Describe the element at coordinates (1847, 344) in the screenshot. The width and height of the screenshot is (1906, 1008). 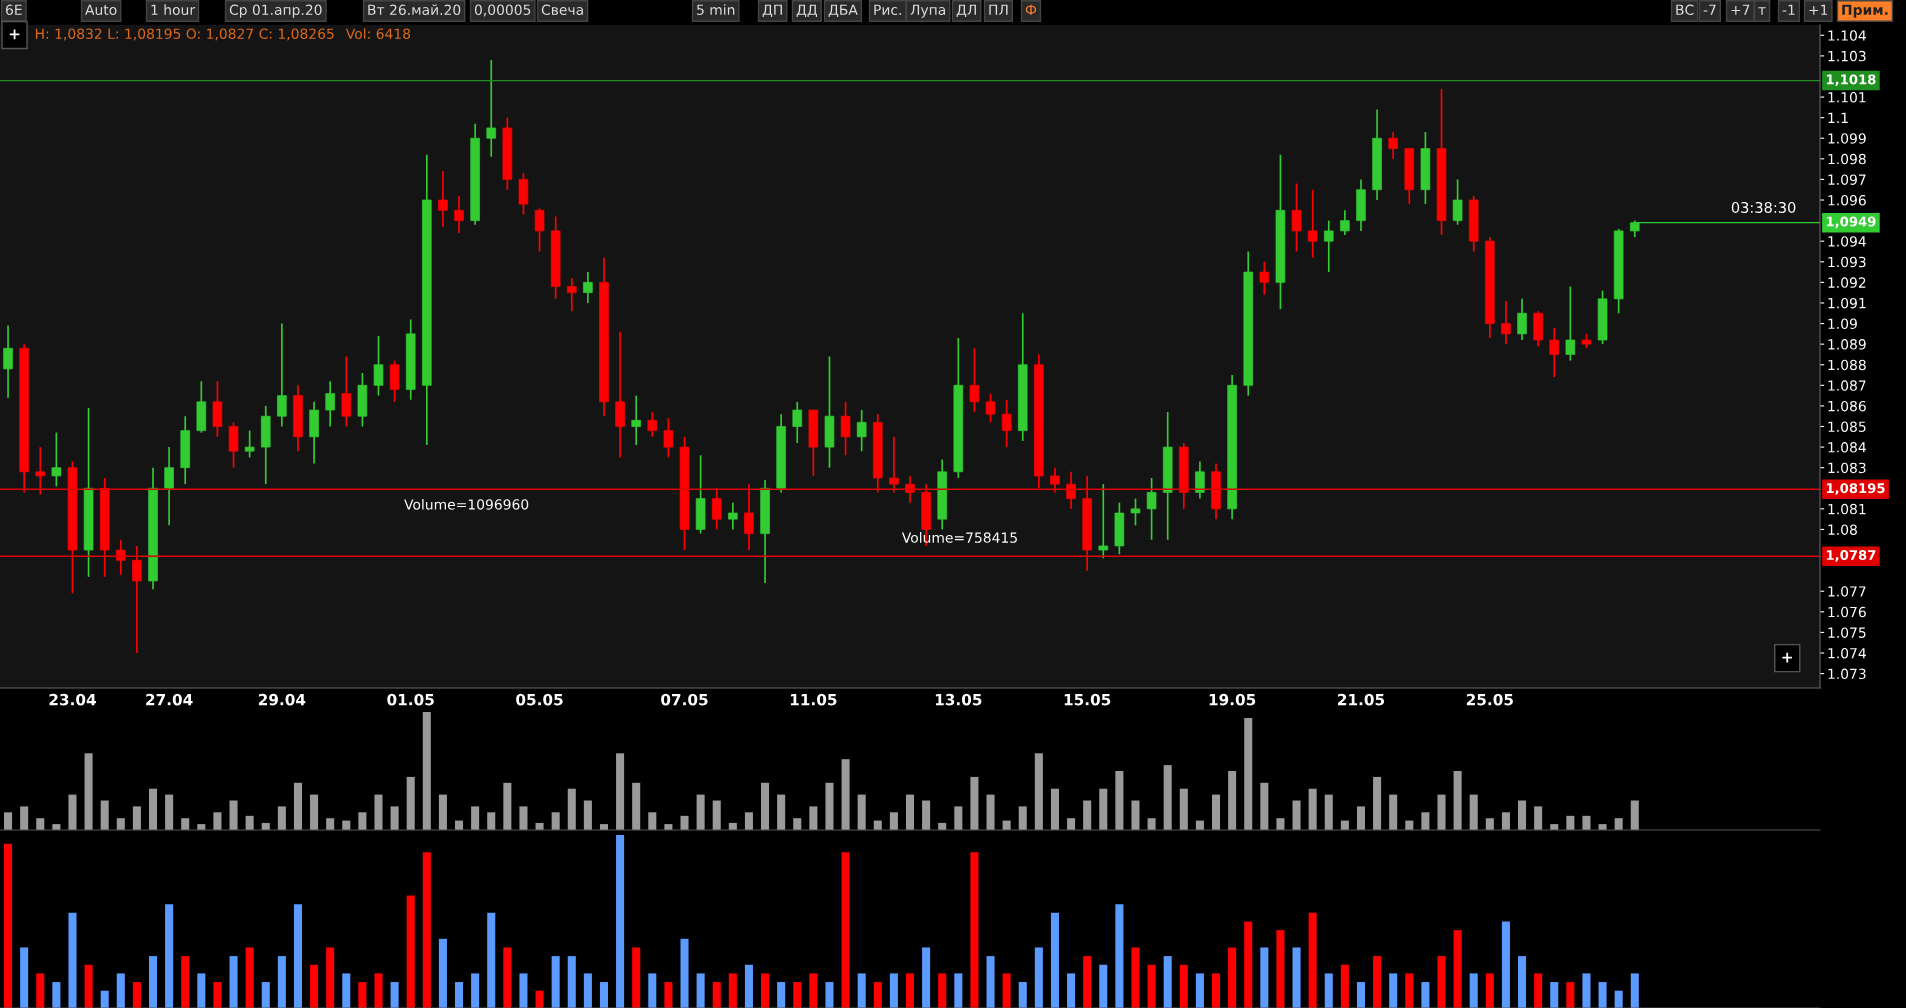
I see `y-tick-label: 1.089` at that location.